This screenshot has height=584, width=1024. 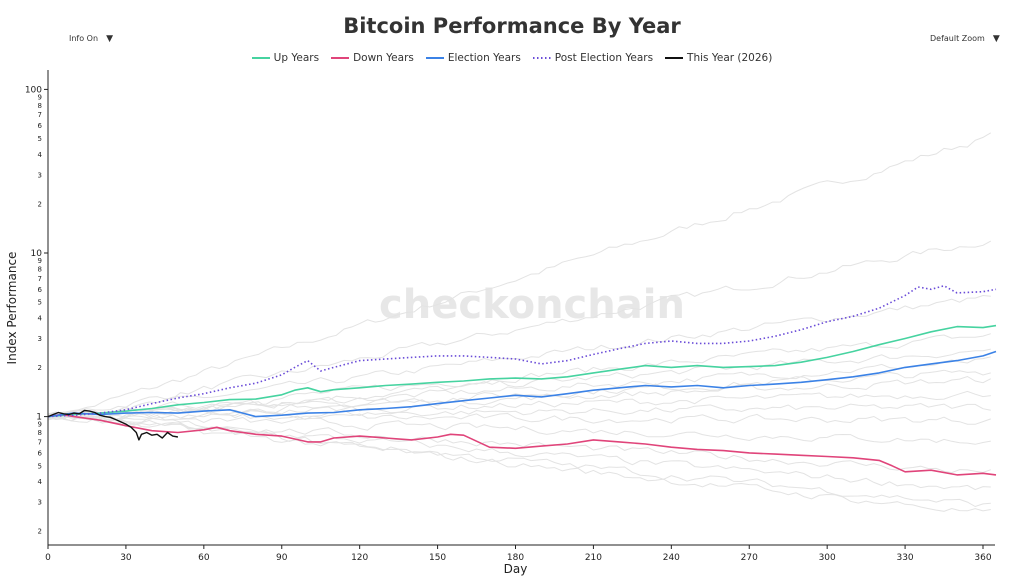 I want to click on legend-label: This Year (2026), so click(x=730, y=58).